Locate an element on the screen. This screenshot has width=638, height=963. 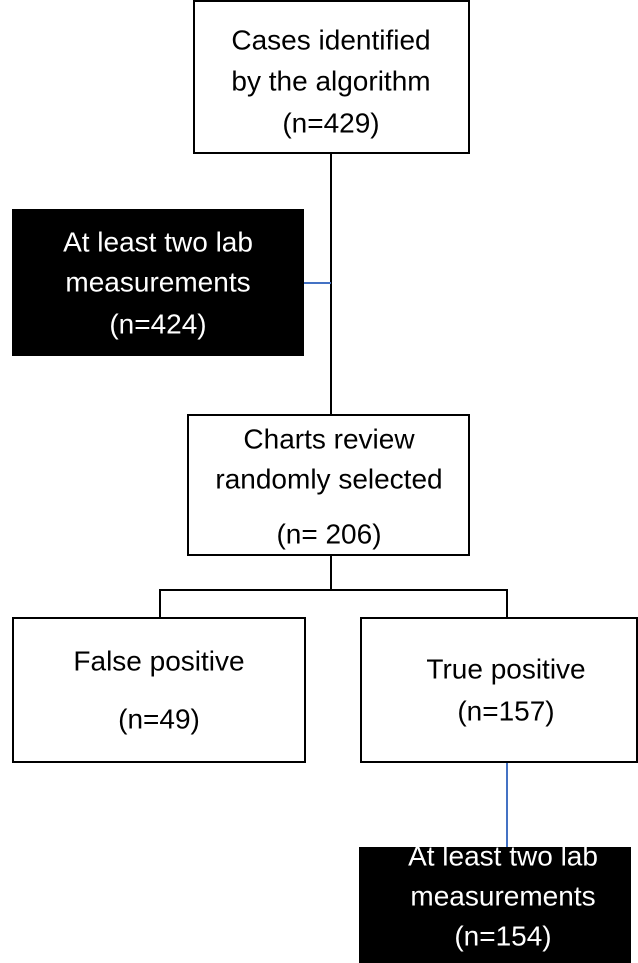
node-label: (n=429) is located at coordinates (330, 122).